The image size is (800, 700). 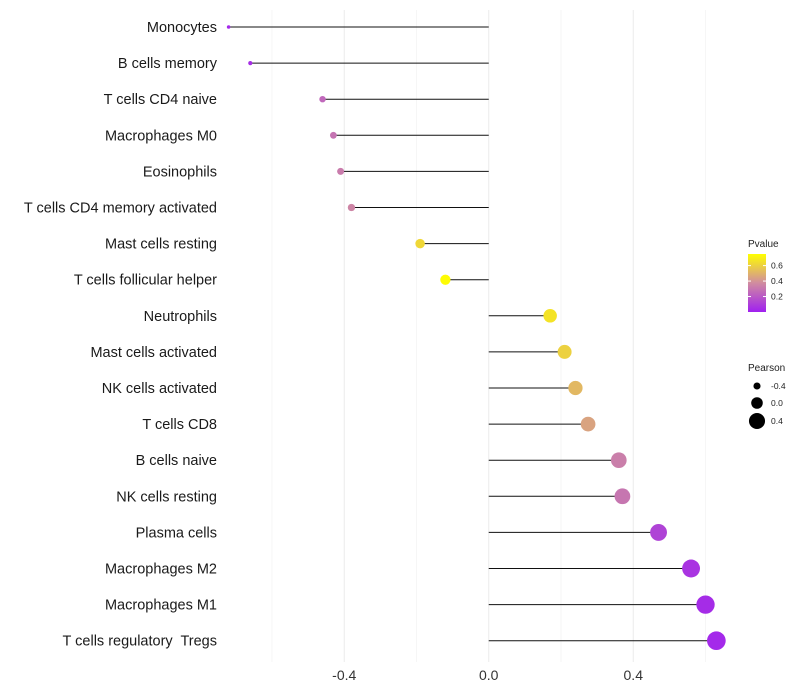 What do you see at coordinates (179, 425) in the screenshot?
I see `category-label: T cells CD8` at bounding box center [179, 425].